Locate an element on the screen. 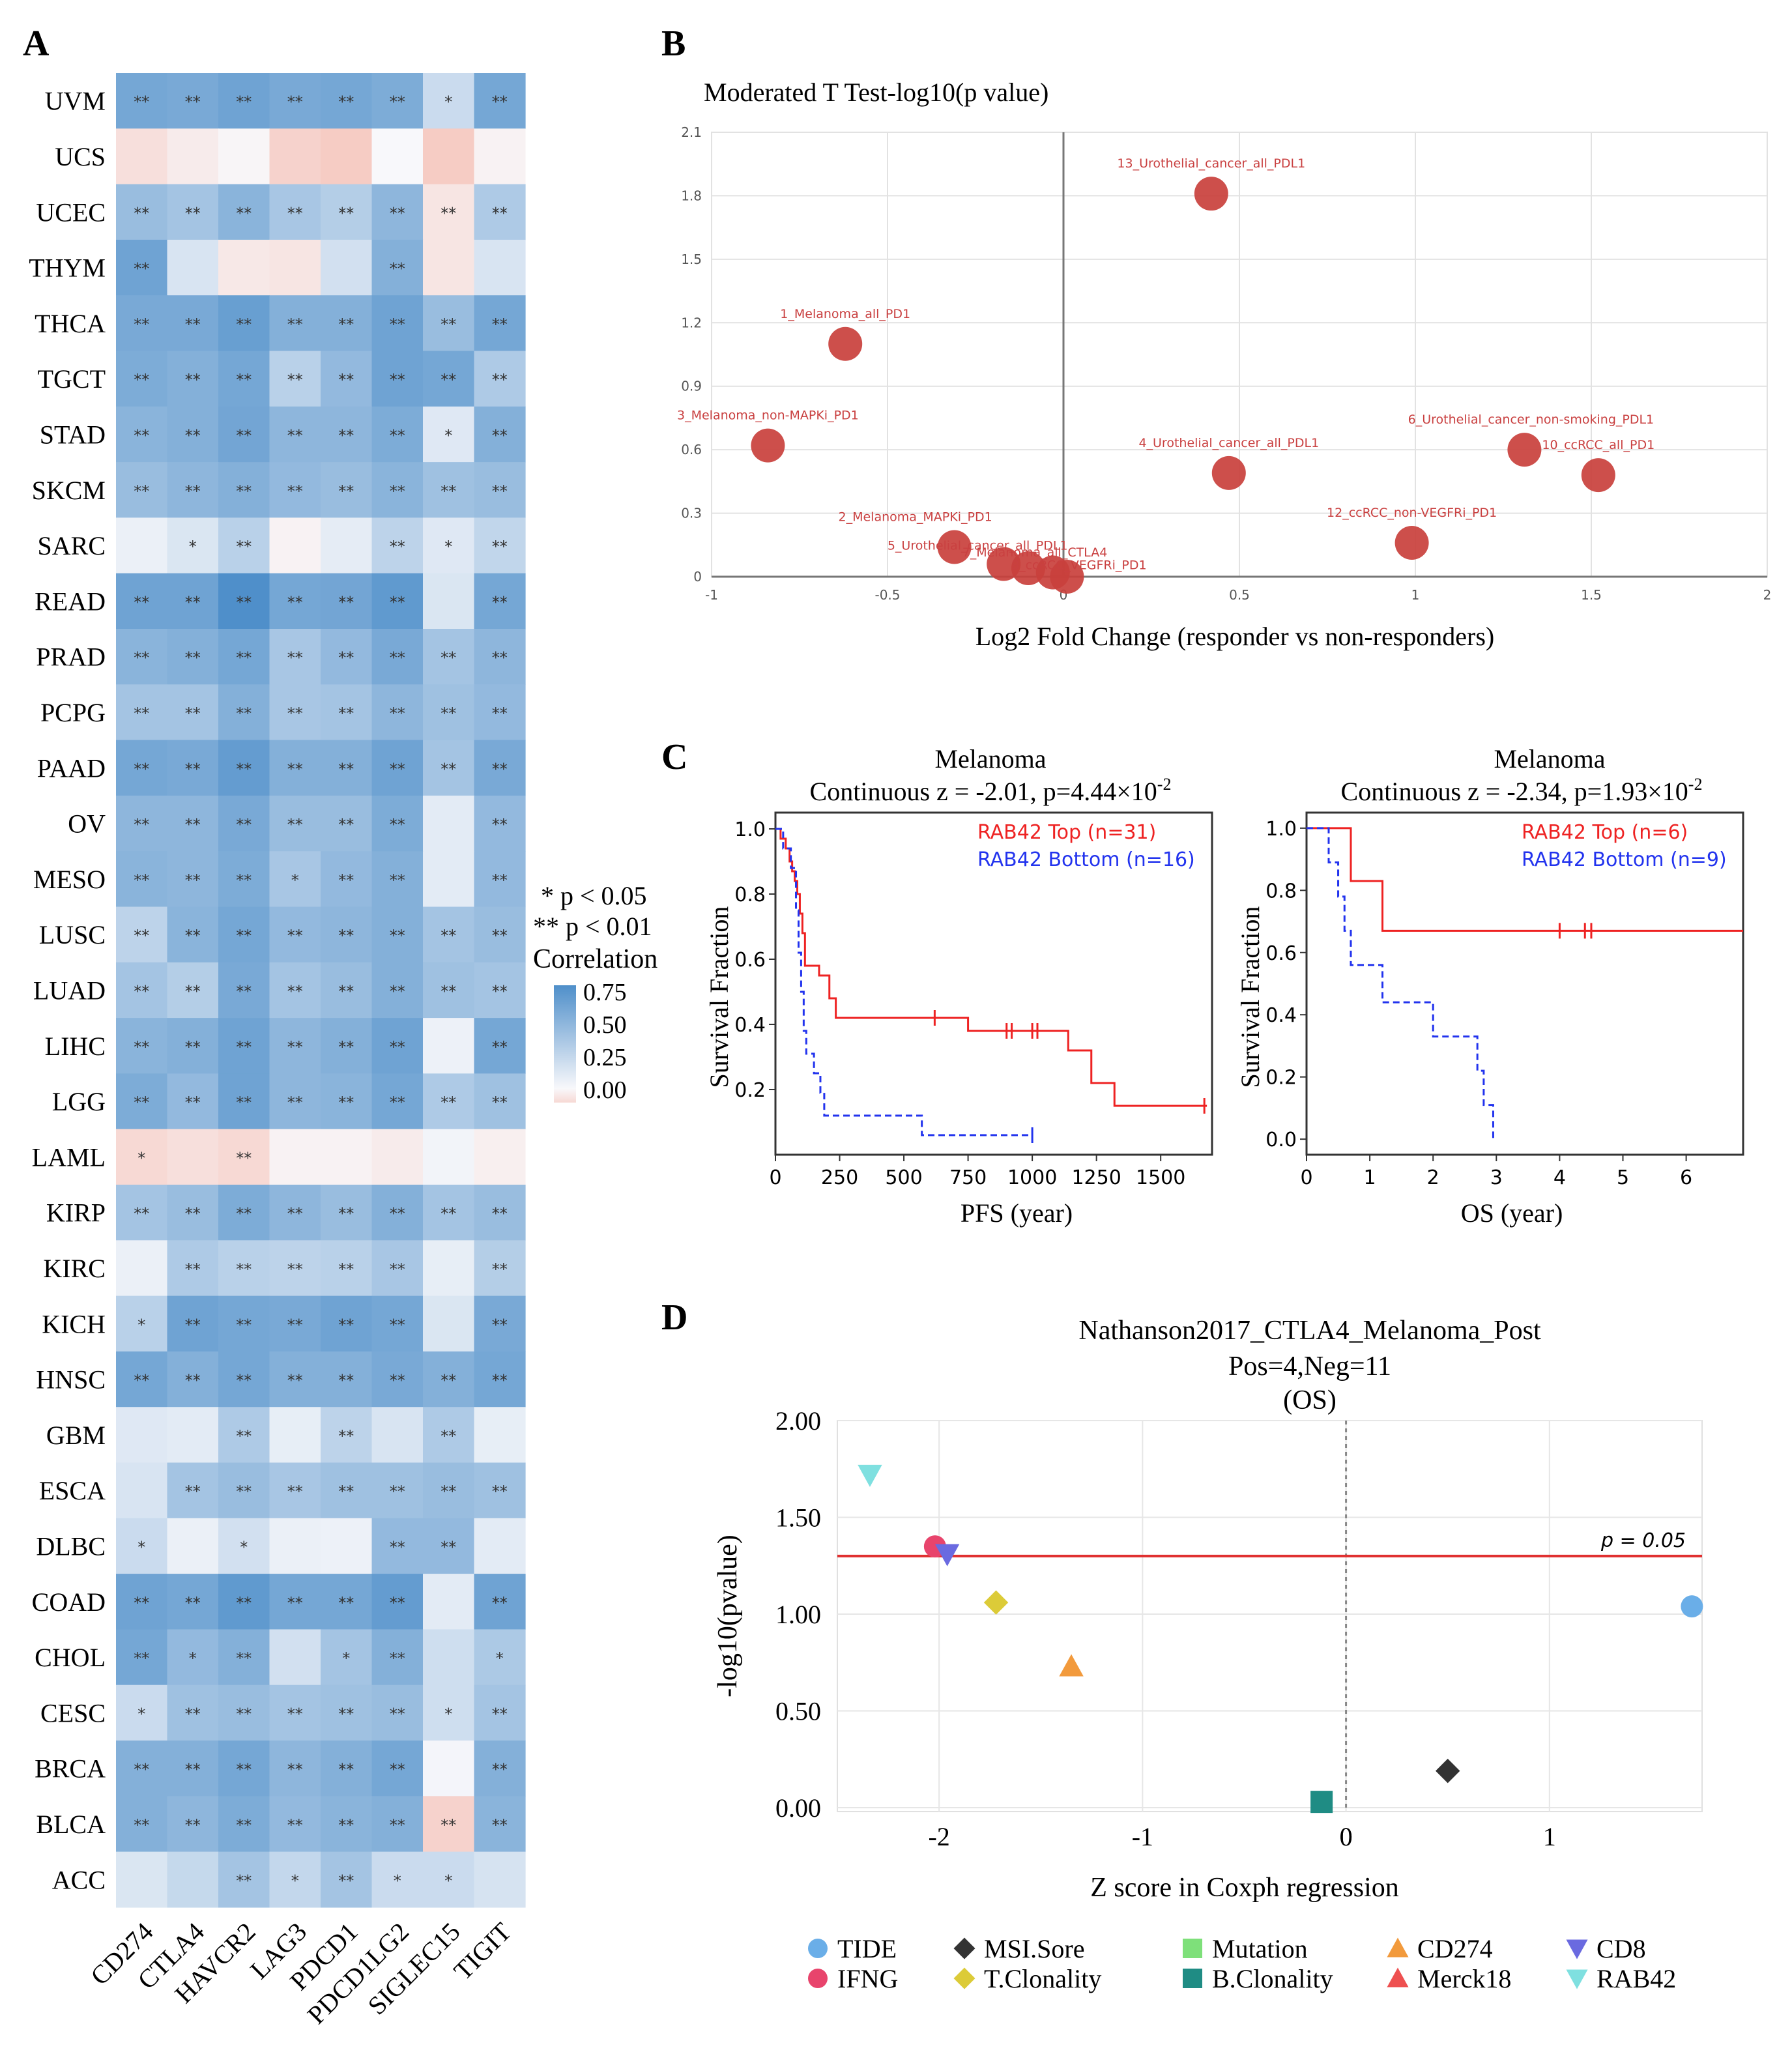  point-label: 7_Melanoma_all_CTLA4 is located at coordinates (1035, 553).